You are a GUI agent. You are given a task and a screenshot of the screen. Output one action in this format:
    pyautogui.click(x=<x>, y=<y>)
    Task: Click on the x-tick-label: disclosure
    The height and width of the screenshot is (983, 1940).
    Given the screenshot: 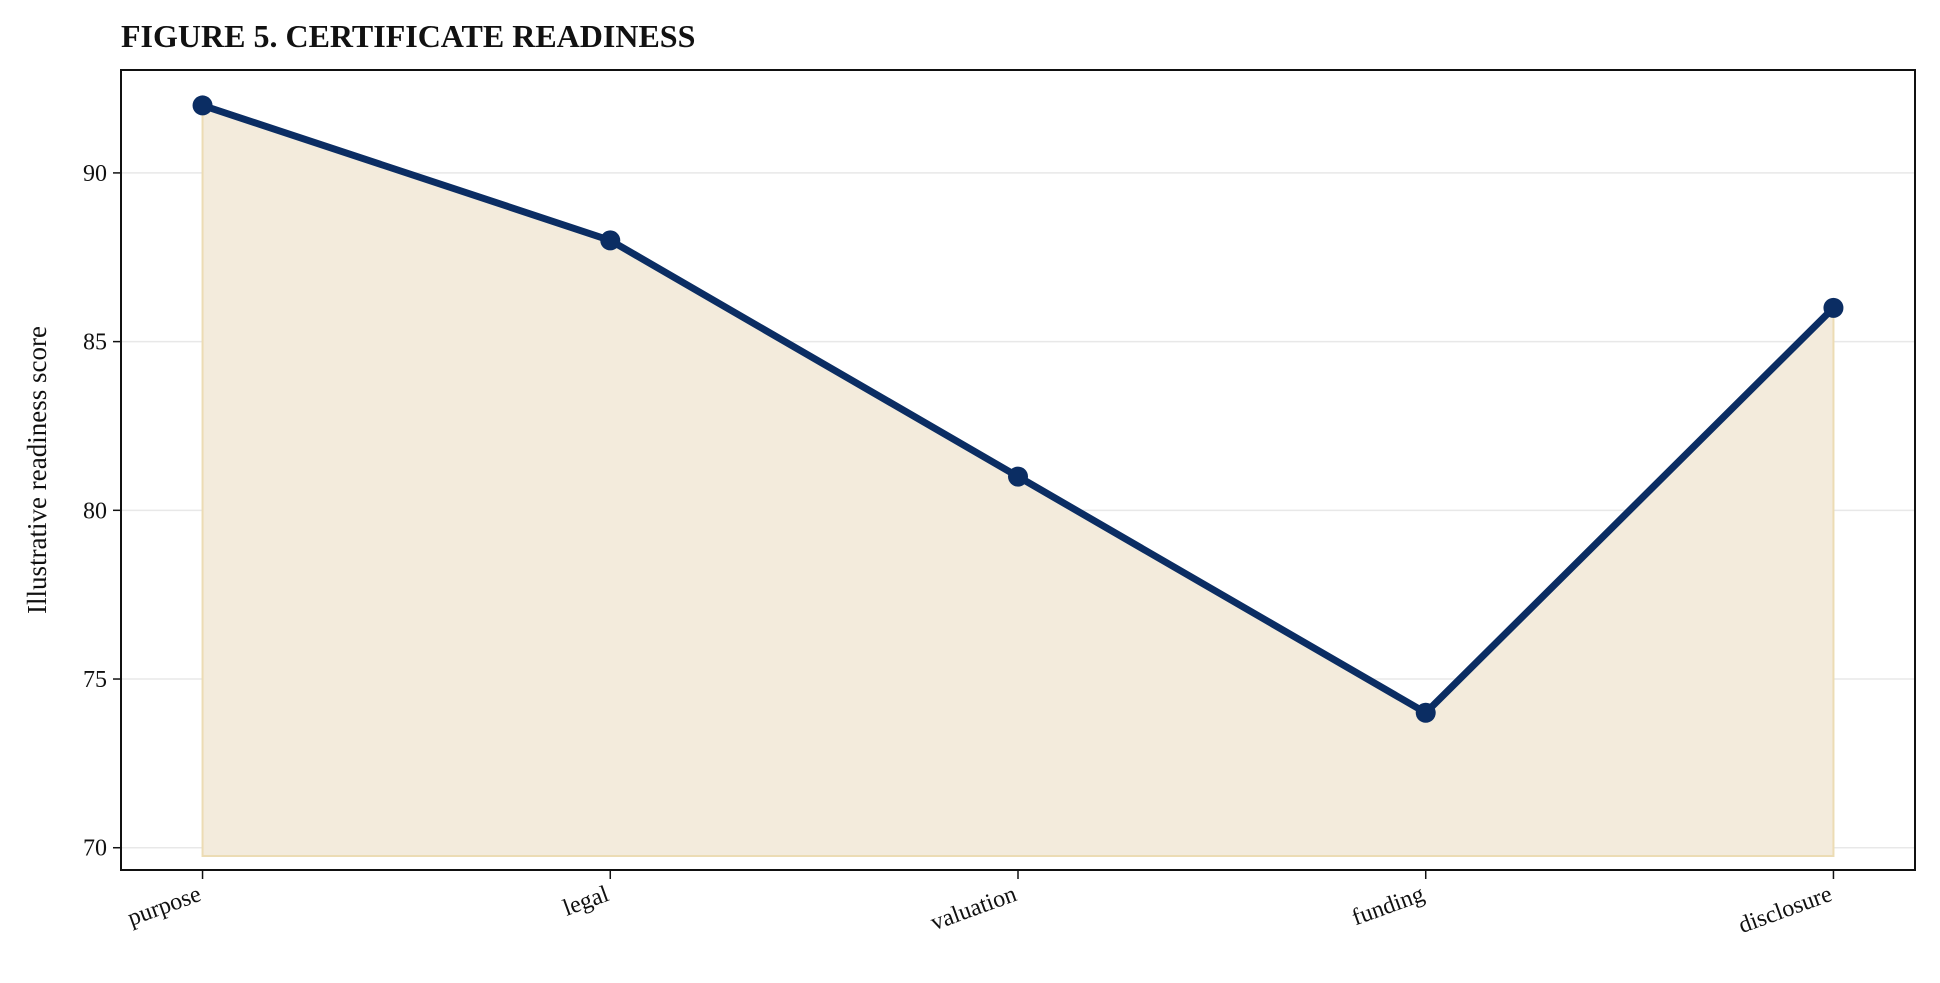 What is the action you would take?
    pyautogui.click(x=1785, y=910)
    